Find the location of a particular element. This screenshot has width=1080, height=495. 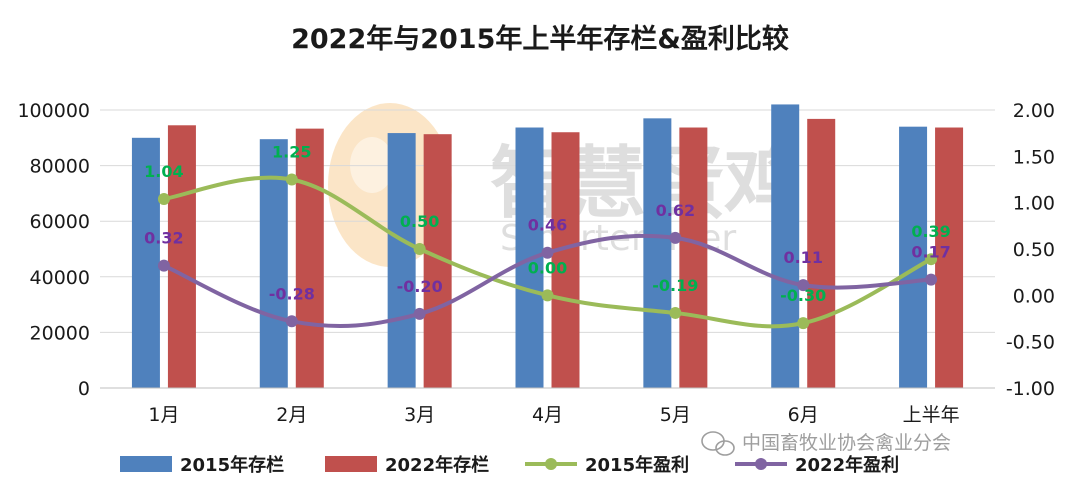

data-label: 0.00 is located at coordinates (547, 267).